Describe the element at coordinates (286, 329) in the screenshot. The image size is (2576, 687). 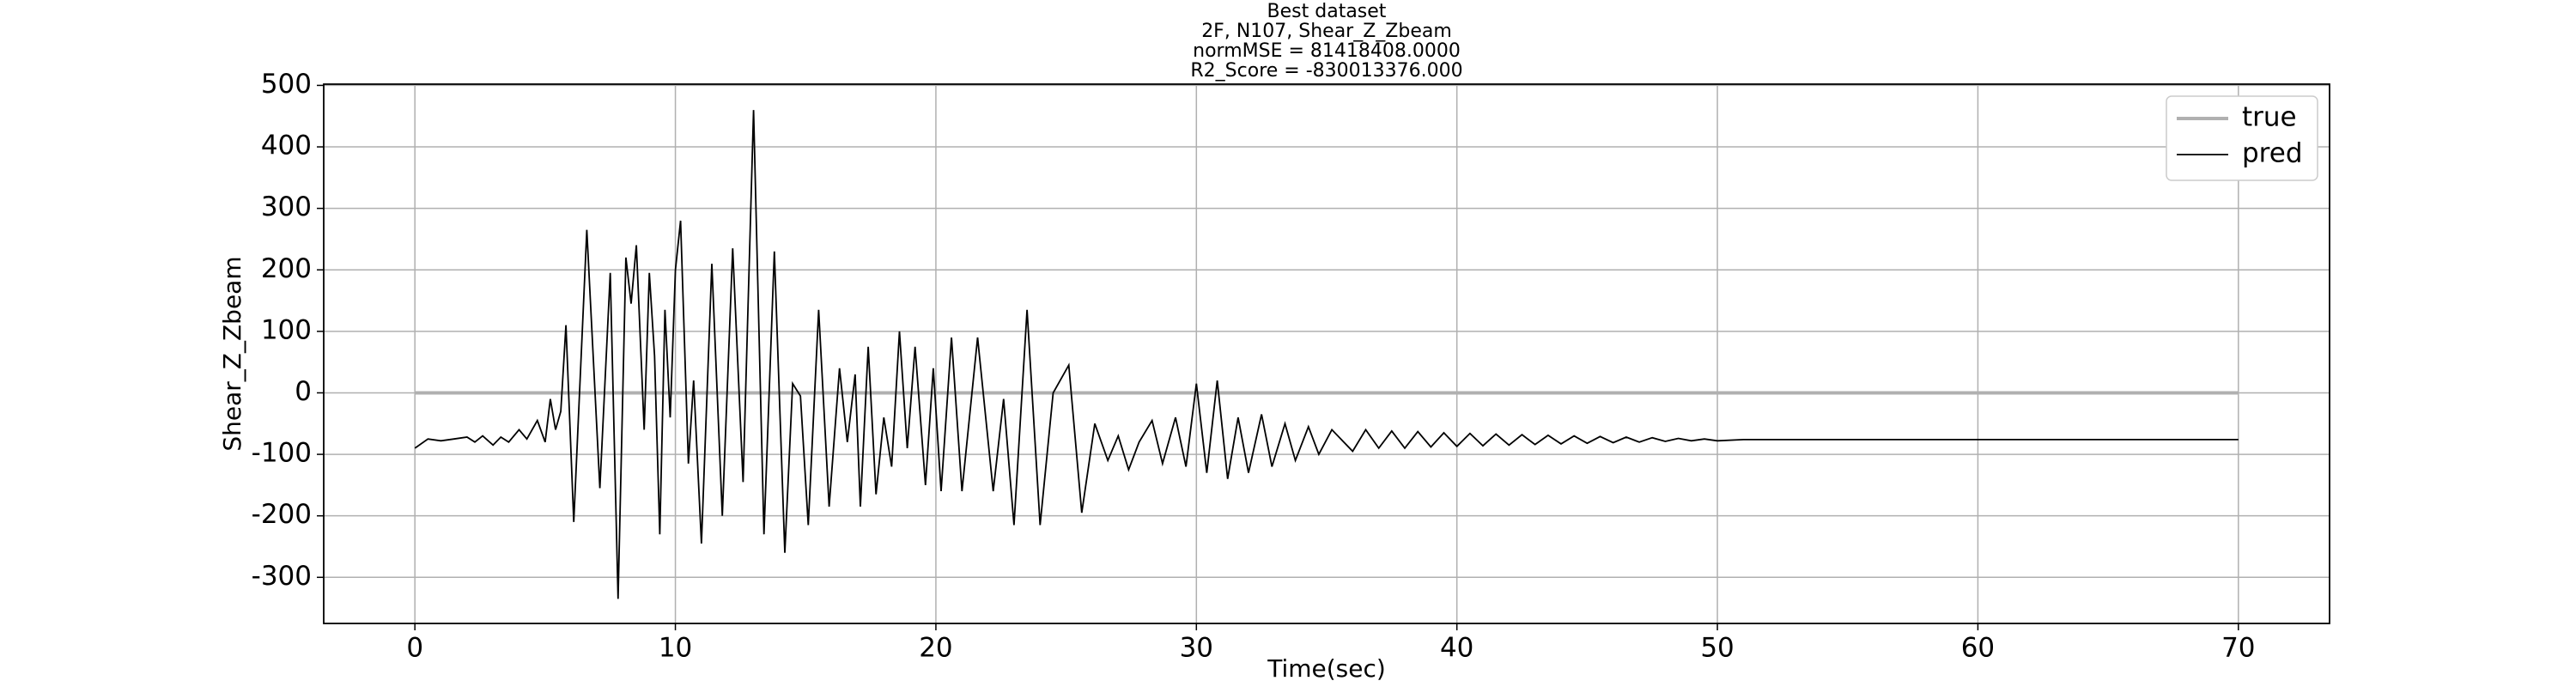
I see `y-tick-label: 100` at that location.